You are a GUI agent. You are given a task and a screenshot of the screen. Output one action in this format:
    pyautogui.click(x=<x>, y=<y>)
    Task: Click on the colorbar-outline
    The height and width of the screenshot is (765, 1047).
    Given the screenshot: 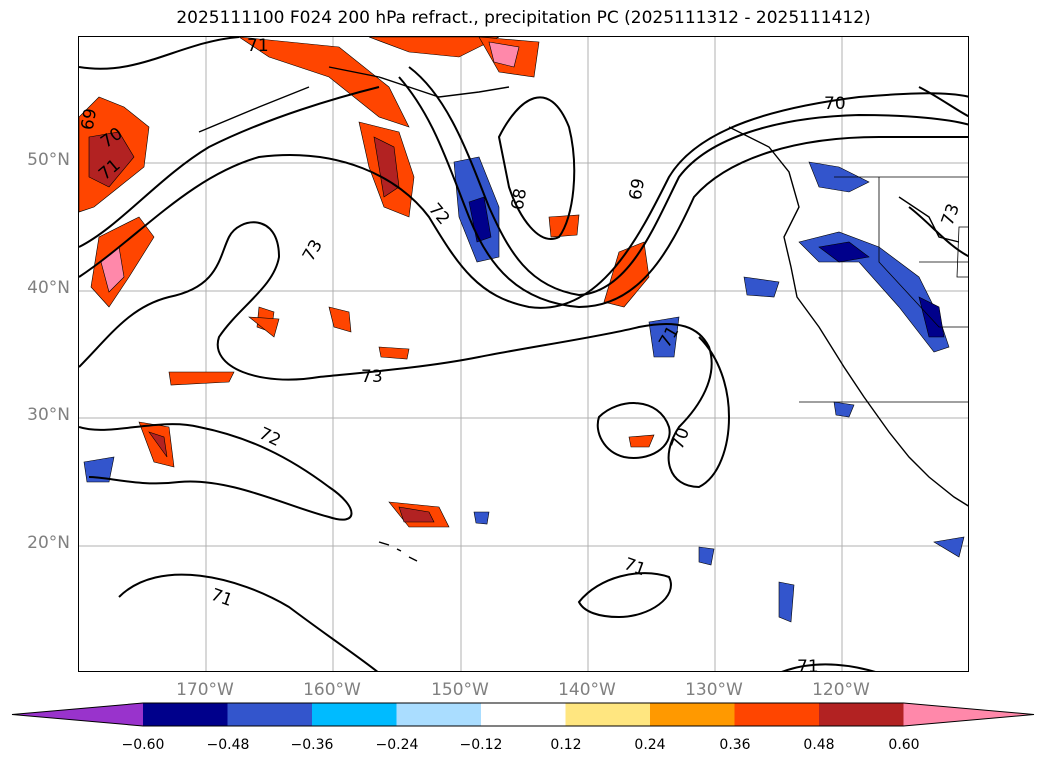 What is the action you would take?
    pyautogui.click(x=523, y=714)
    